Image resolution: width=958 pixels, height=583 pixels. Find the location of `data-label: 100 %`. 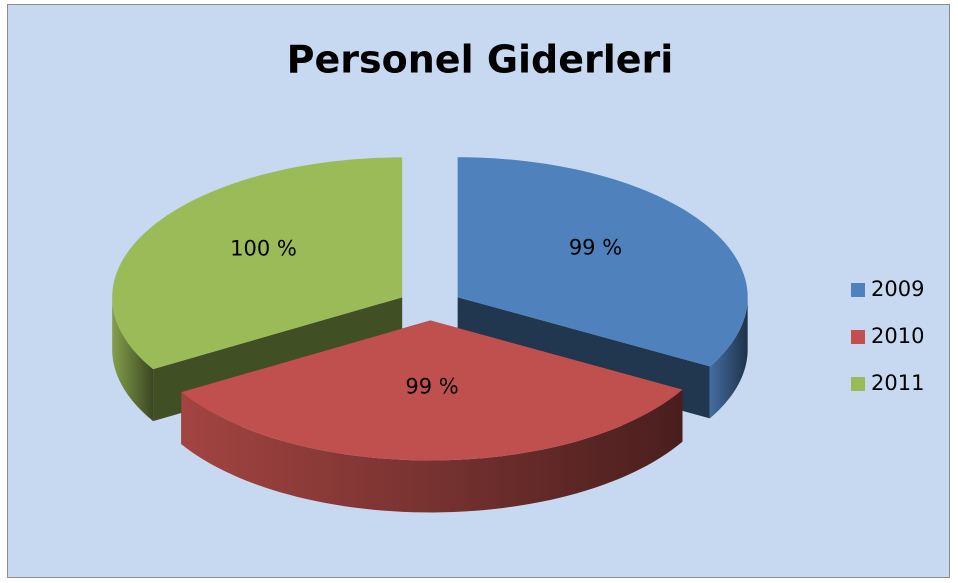

data-label: 100 % is located at coordinates (263, 248).